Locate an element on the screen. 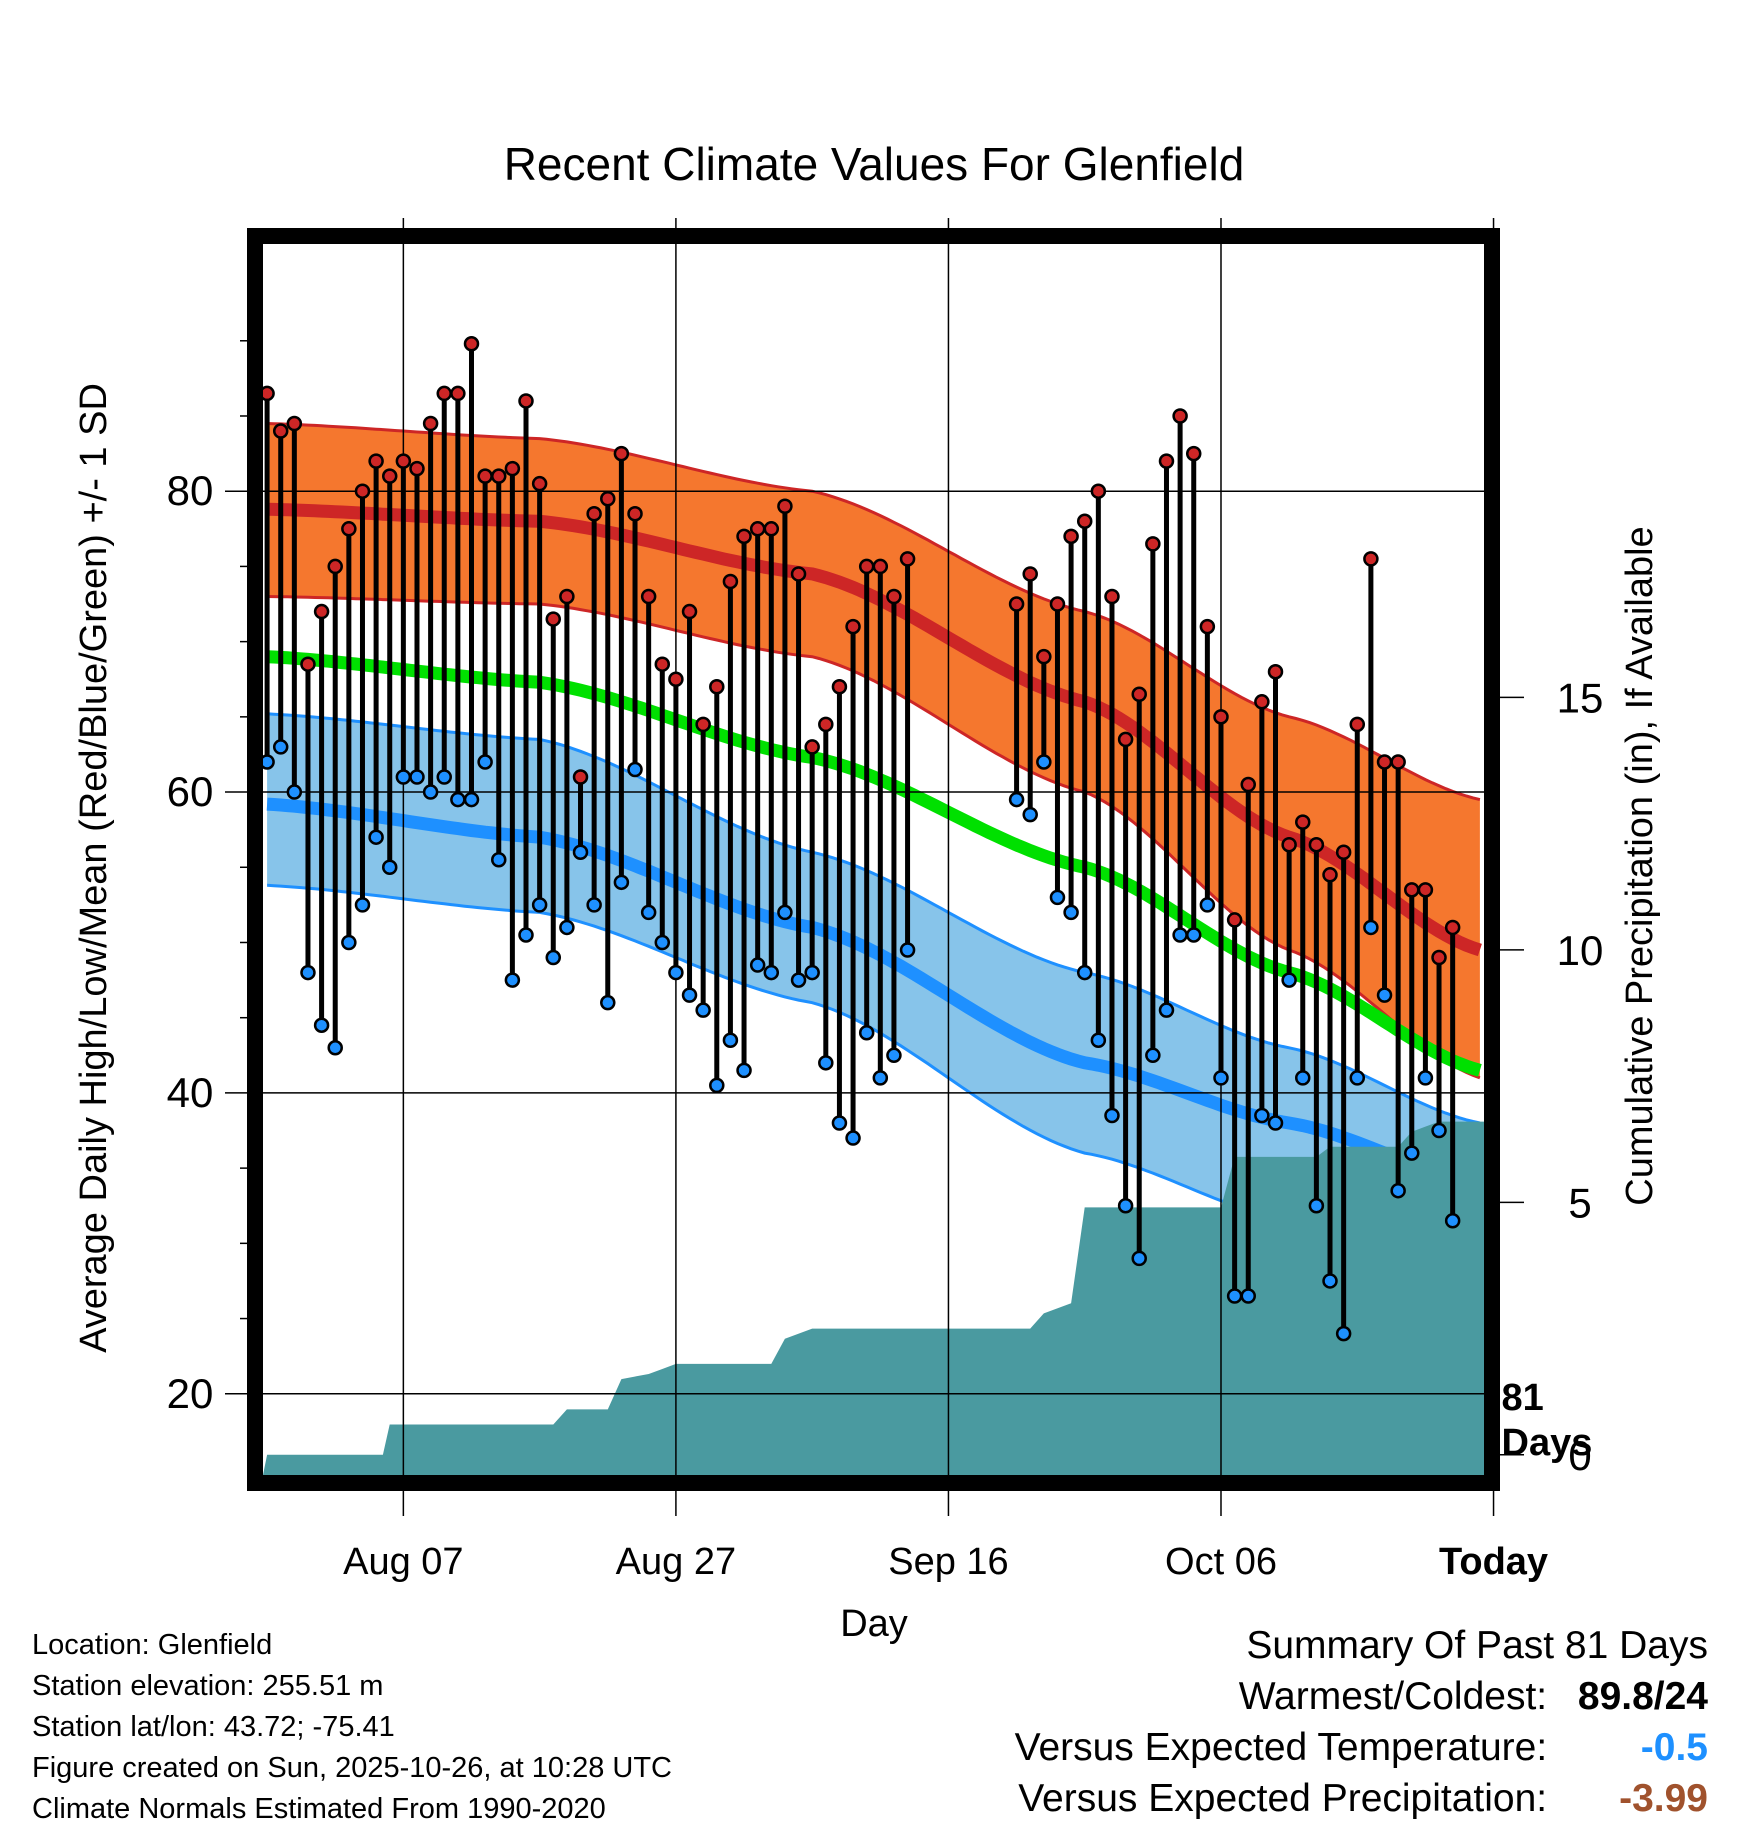 This screenshot has width=1748, height=1830. y-right-tick-label: 0 is located at coordinates (1579, 1455).